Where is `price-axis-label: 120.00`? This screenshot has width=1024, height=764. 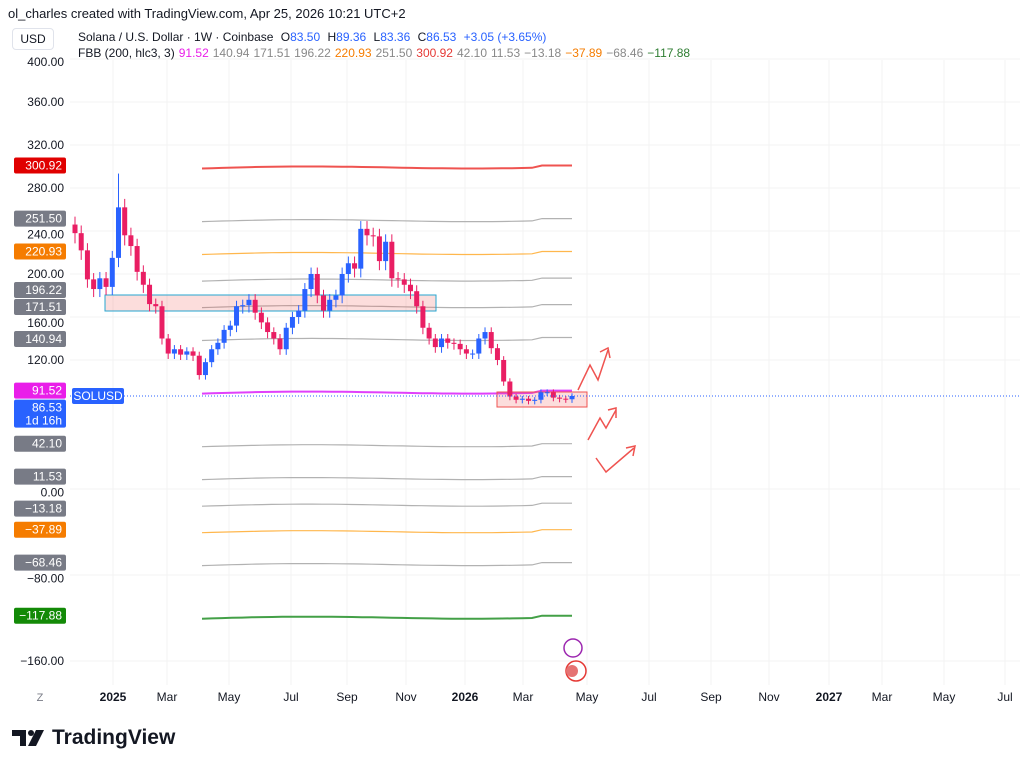 price-axis-label: 120.00 is located at coordinates (45, 360).